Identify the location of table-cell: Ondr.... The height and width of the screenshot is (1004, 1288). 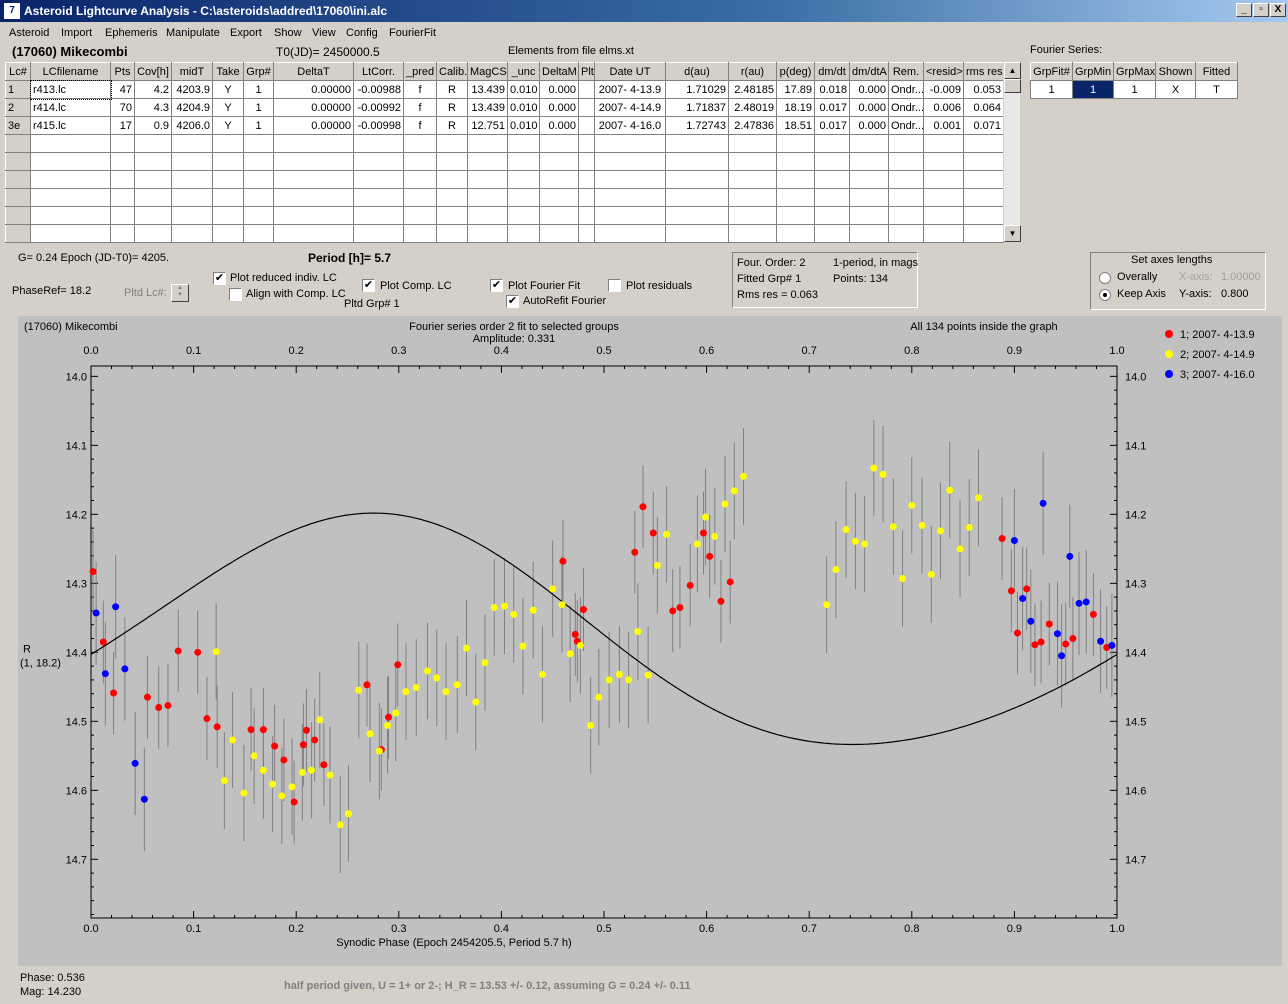
(906, 125).